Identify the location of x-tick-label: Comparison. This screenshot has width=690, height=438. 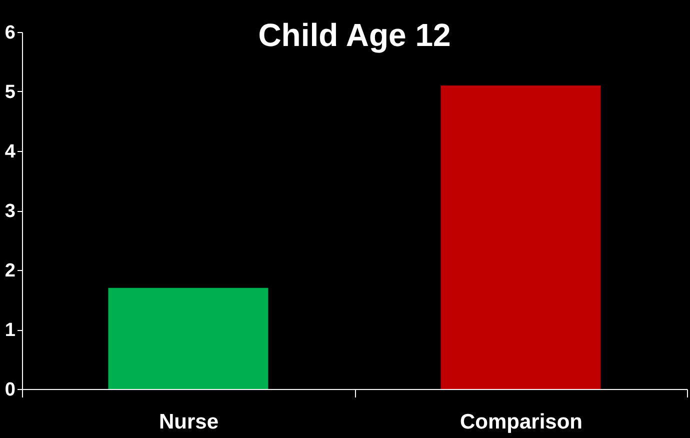
(521, 422).